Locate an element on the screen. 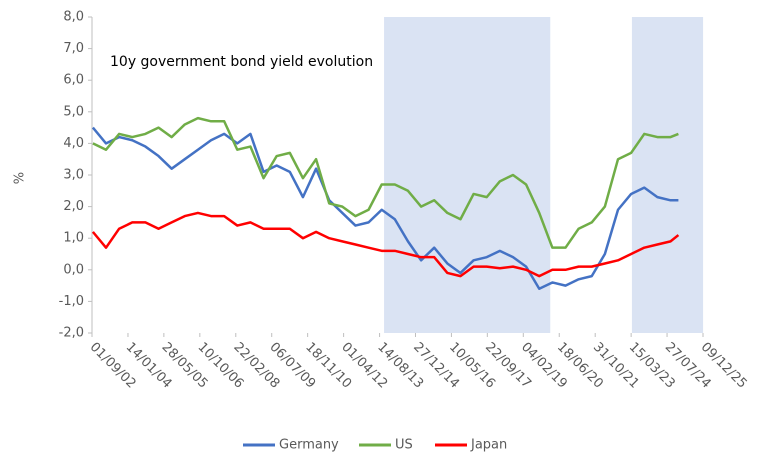 This screenshot has height=457, width=778. y-tick-label: -1,0 is located at coordinates (71, 301).